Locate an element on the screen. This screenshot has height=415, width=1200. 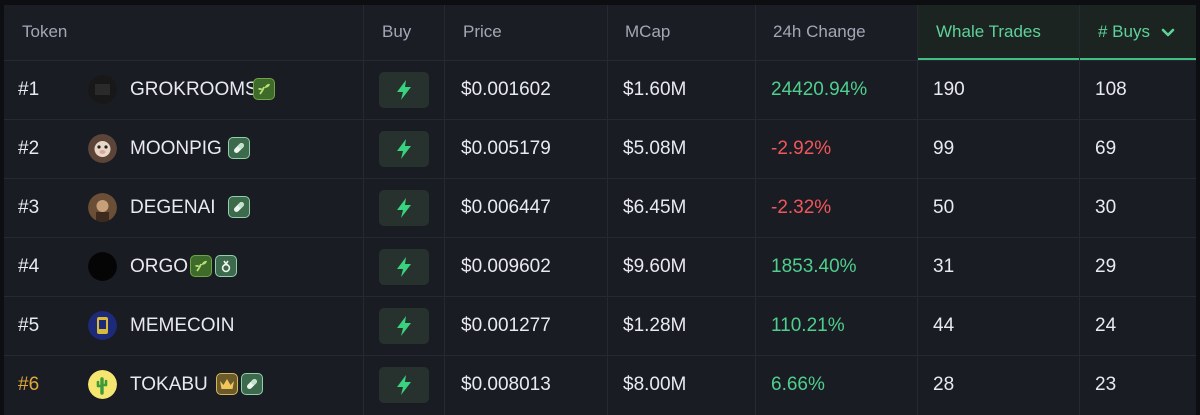
table-row: #6 TOKABU $0.008013 $8.00M 6.66% 28 23 is located at coordinates (600, 384).